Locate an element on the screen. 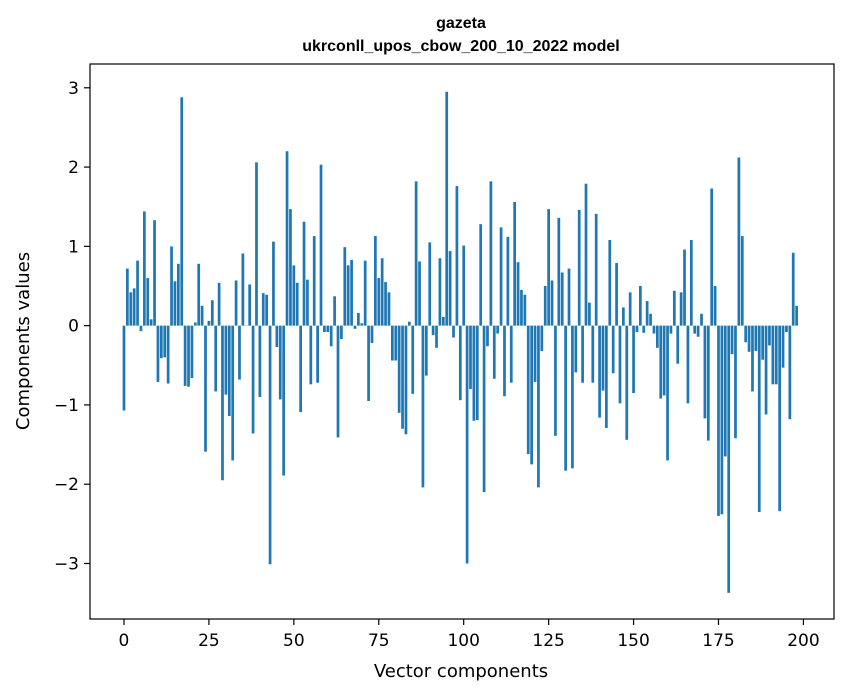  y-tick-label: −2 is located at coordinates (66, 485).